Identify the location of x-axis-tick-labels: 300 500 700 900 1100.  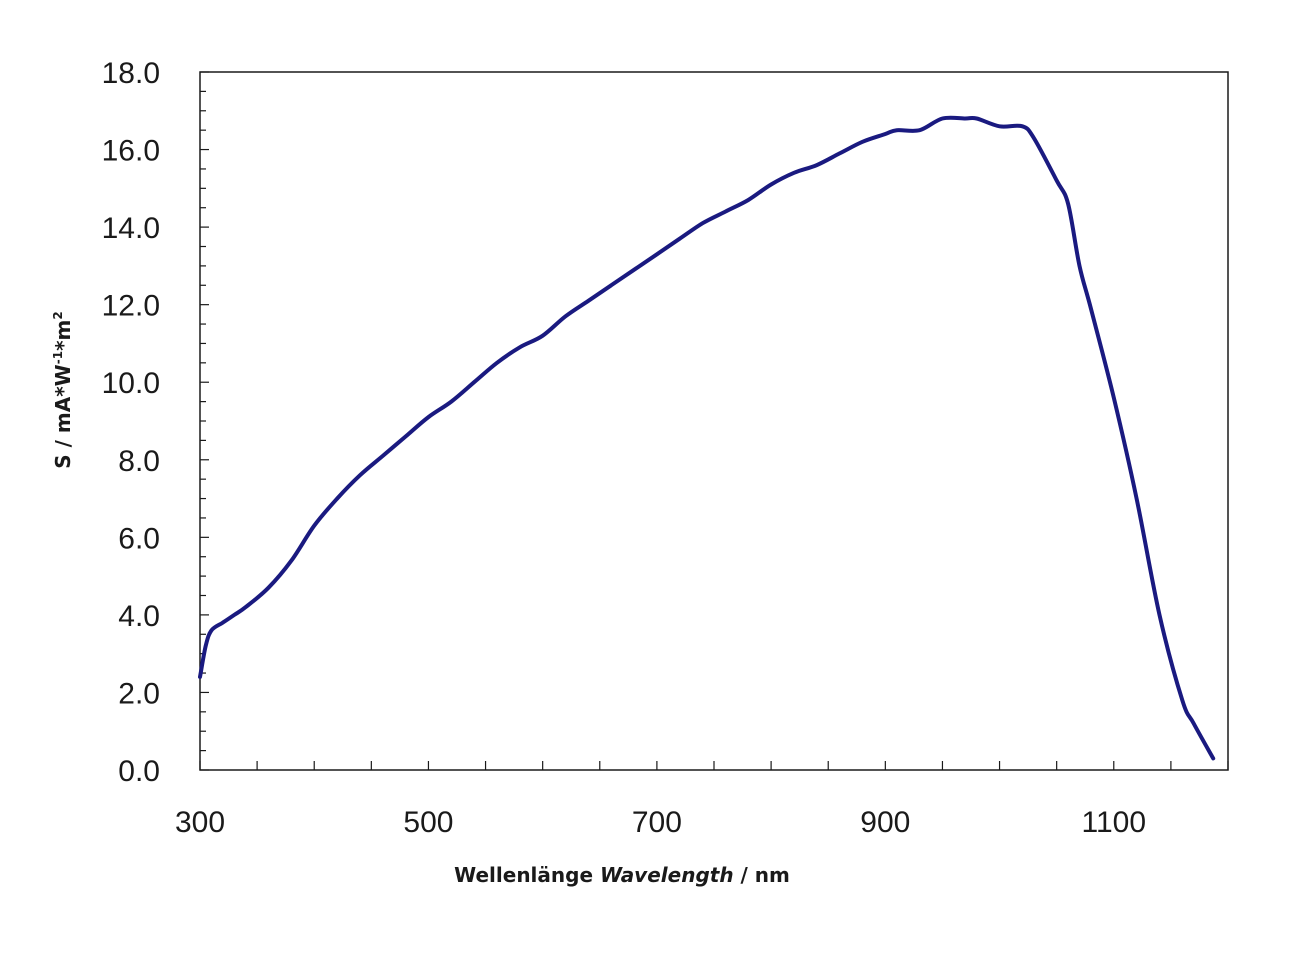
(660, 822).